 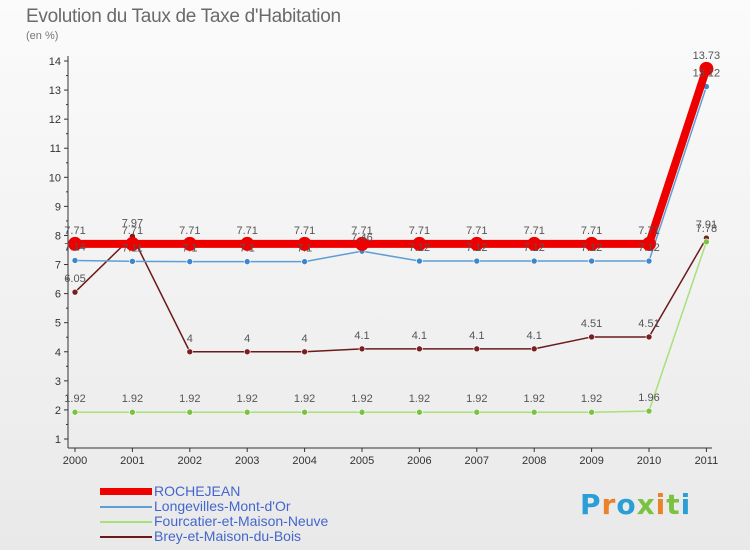 What do you see at coordinates (673, 504) in the screenshot?
I see `brand-letter: t` at bounding box center [673, 504].